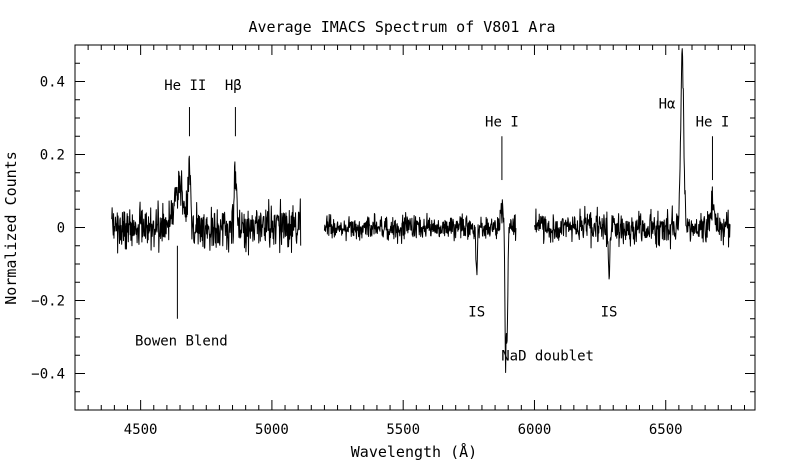  What do you see at coordinates (48, 375) in the screenshot?
I see `y-tick-label: −0.4` at bounding box center [48, 375].